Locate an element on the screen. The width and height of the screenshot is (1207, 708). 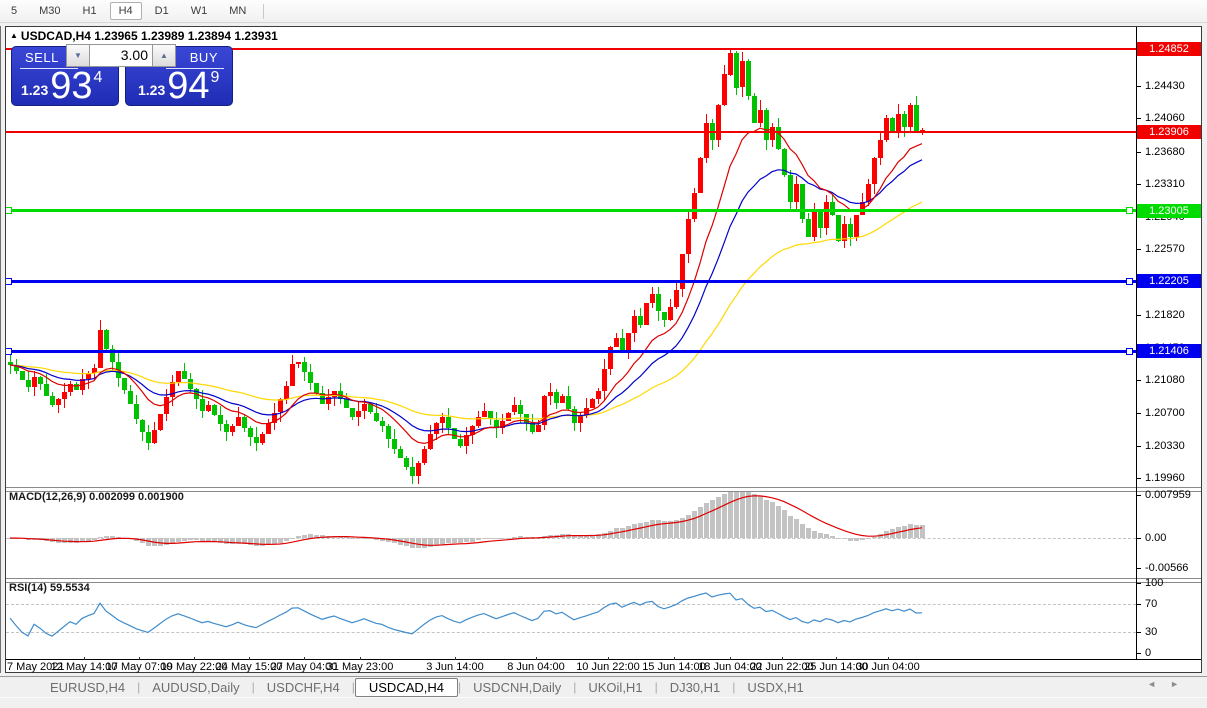
timeframe-button-D1: D1 is located at coordinates (161, 11).